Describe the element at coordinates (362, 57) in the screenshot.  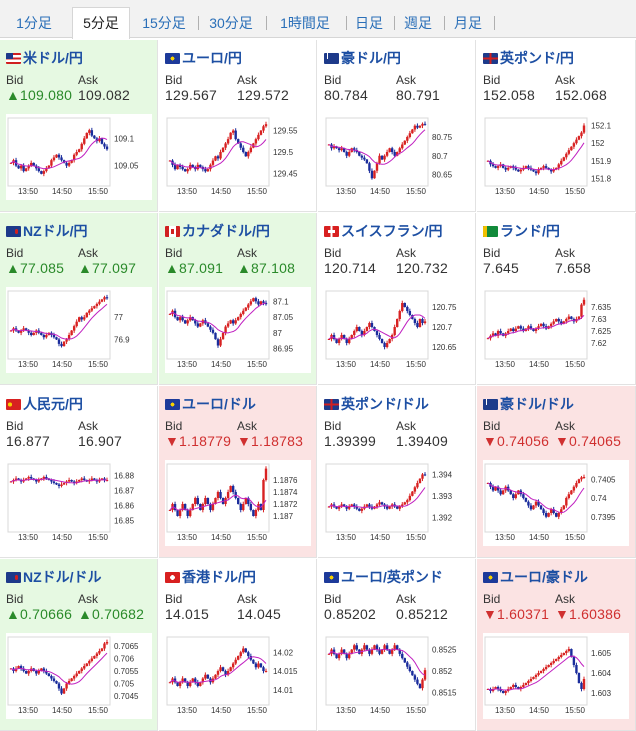
I see `pair-title-link: 豪ドル/円` at that location.